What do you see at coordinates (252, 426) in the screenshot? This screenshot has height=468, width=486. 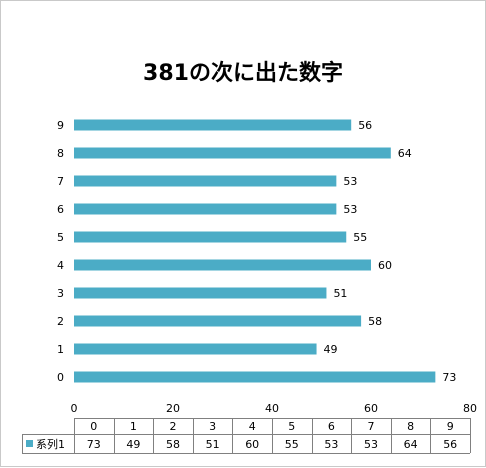 I see `table-header-cell: 4` at bounding box center [252, 426].